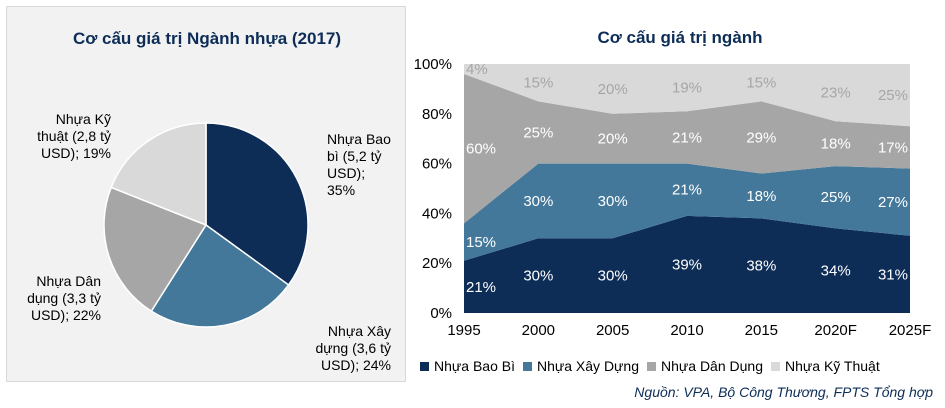  What do you see at coordinates (74, 136) in the screenshot?
I see `pie-label-ky-thuat: Nhựa Kỹ thuật (2,8 tỷ USD); 19%` at bounding box center [74, 136].